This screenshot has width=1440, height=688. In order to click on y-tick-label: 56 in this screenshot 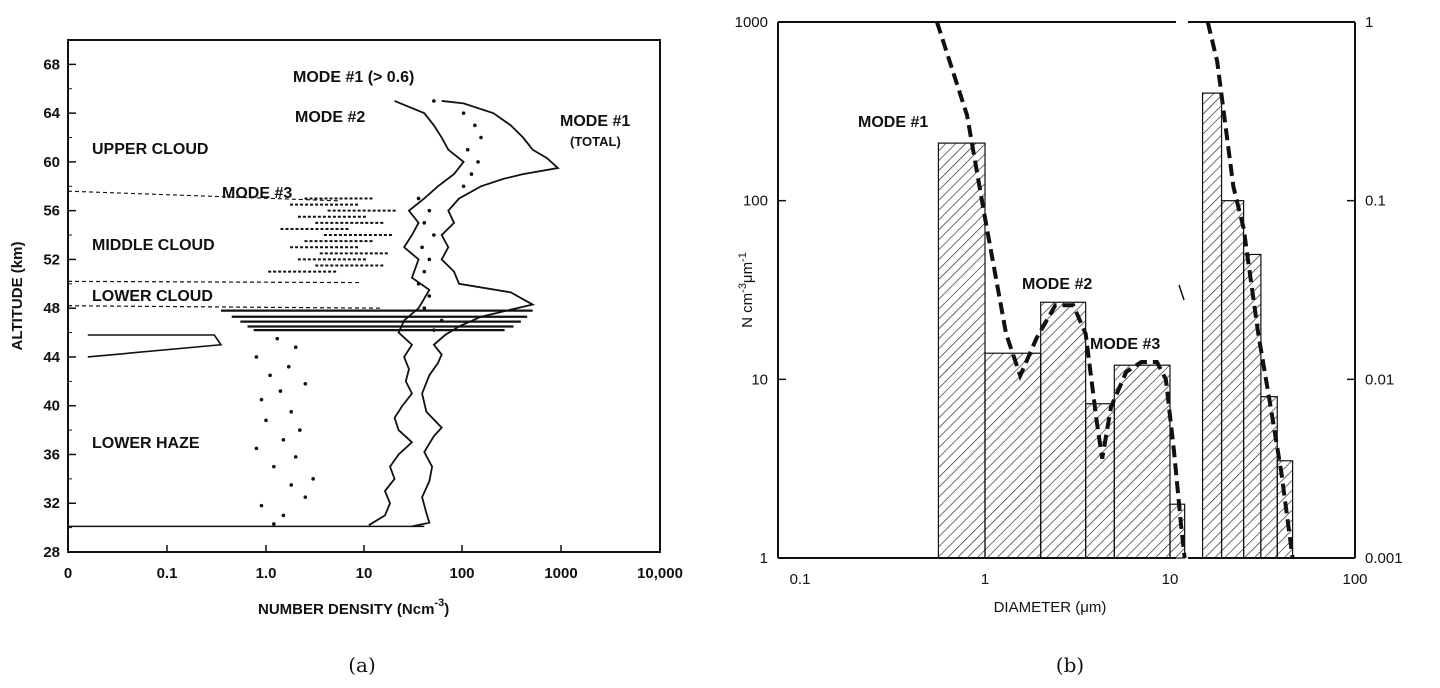, I will do `click(51, 211)`.